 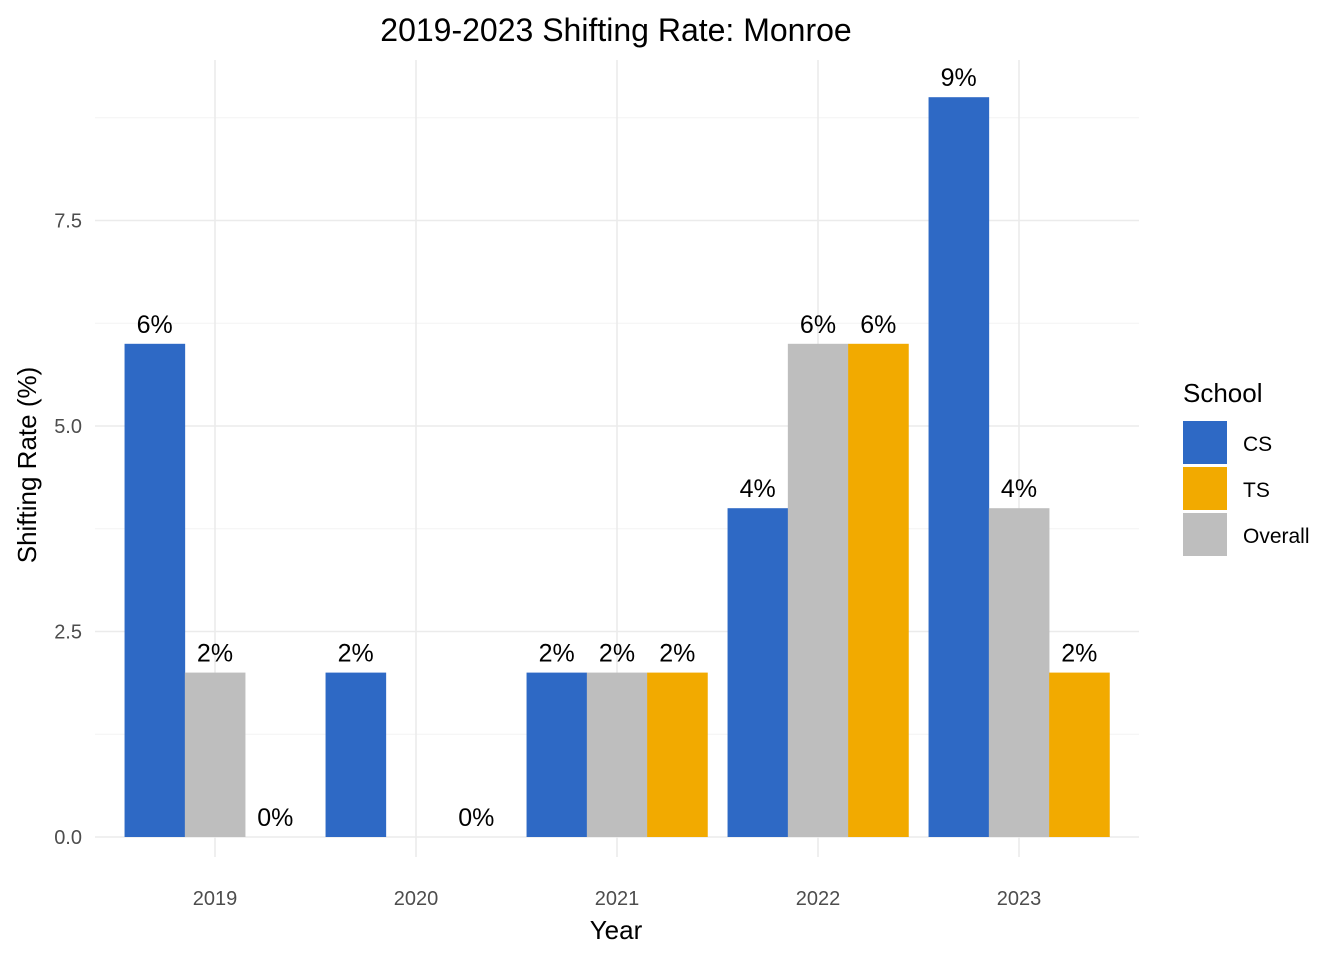 What do you see at coordinates (959, 78) in the screenshot?
I see `data-label-cs-2023: 9%` at bounding box center [959, 78].